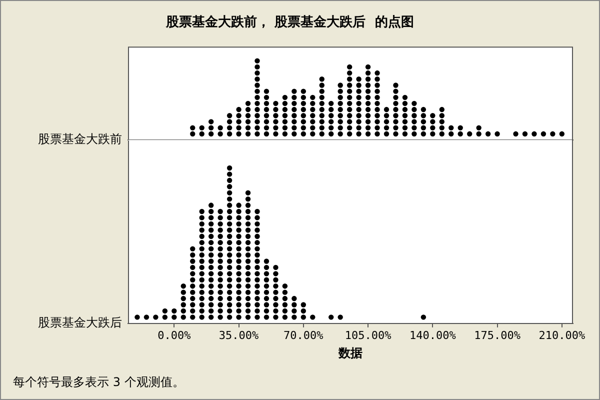  I want to click on text: 股票基金大跌前, so click(80, 139).